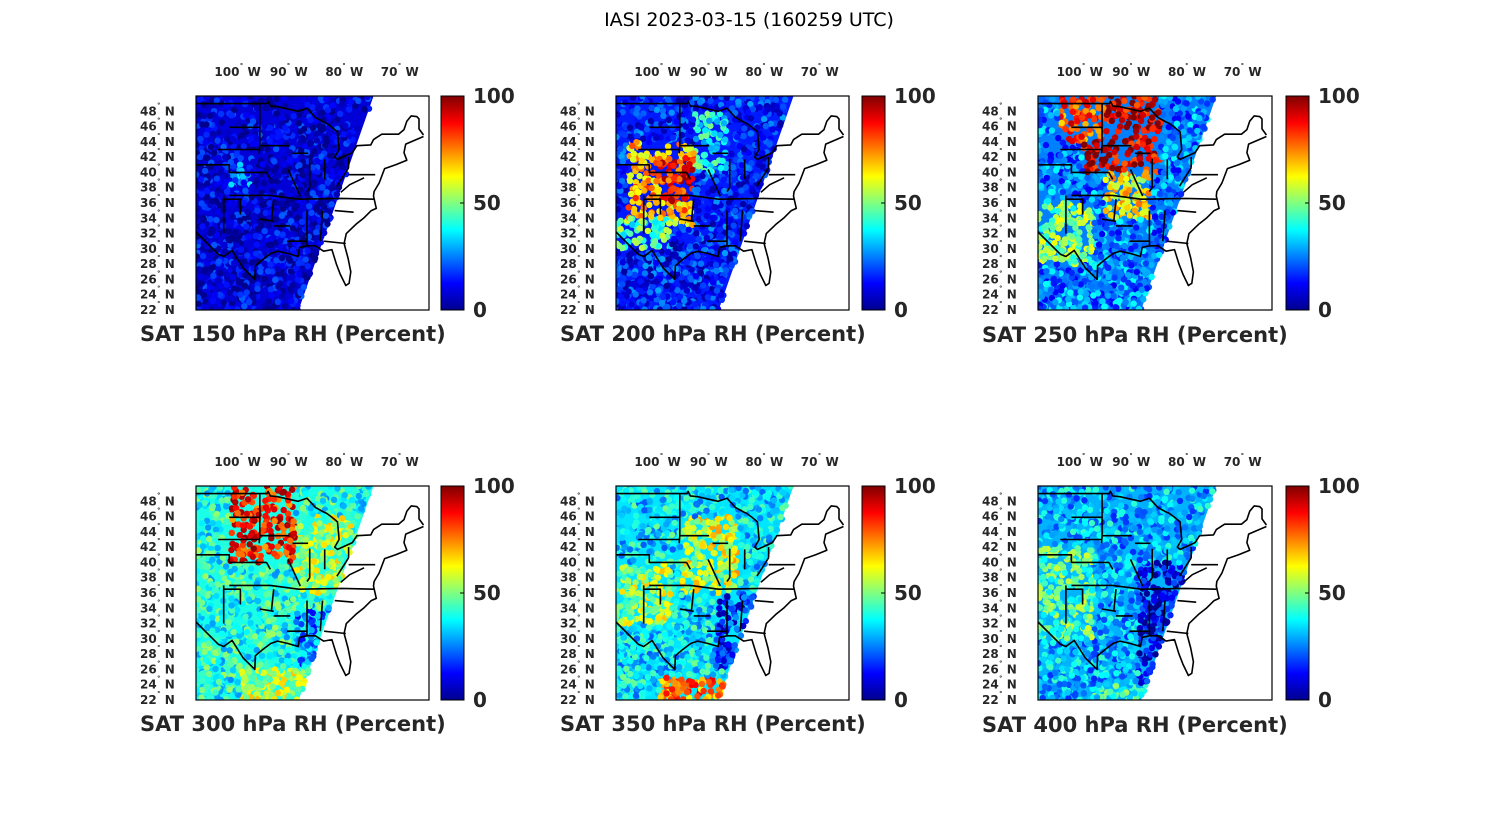  What do you see at coordinates (237, 70) in the screenshot?
I see `lon-tick-label: 100˚ W` at bounding box center [237, 70].